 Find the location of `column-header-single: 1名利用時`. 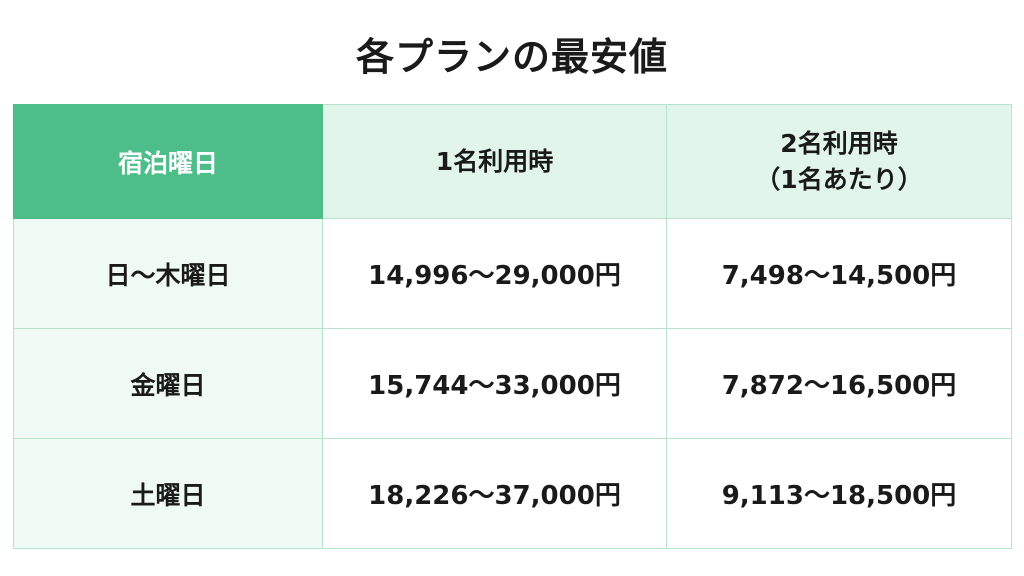

column-header-single: 1名利用時 is located at coordinates (494, 161).